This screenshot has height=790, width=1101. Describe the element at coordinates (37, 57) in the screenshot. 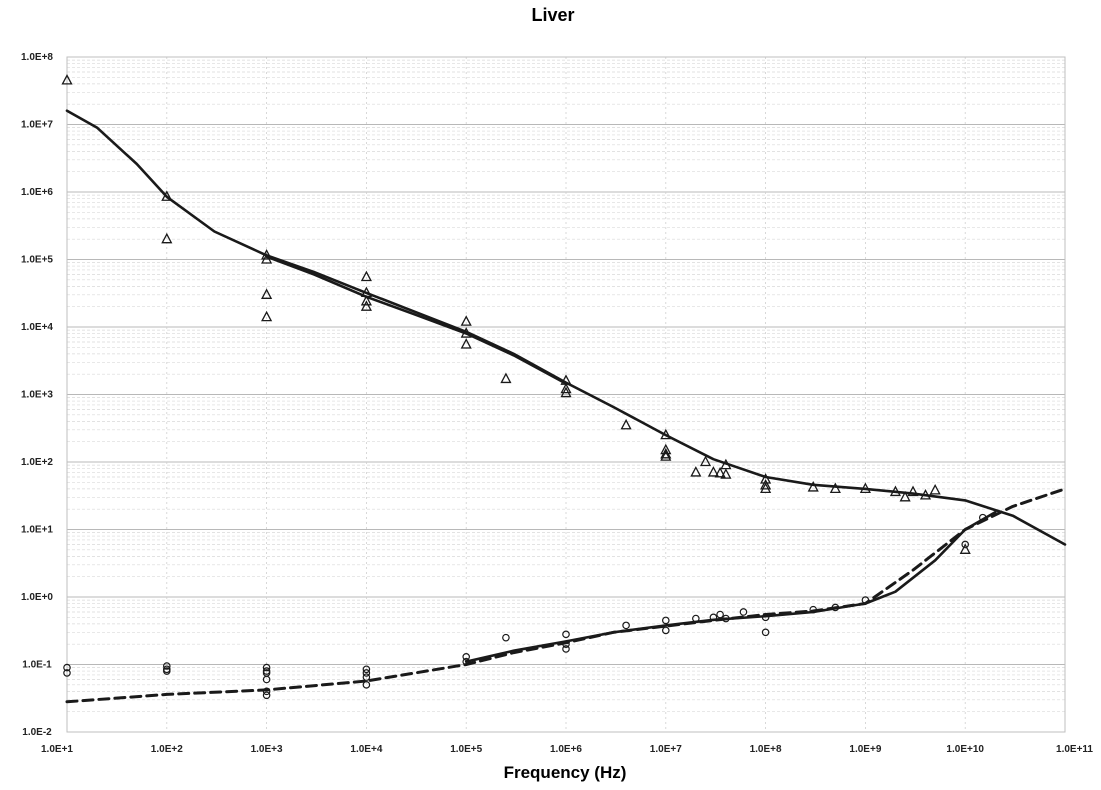

I see `y-tick-label: 1.0E+8` at that location.